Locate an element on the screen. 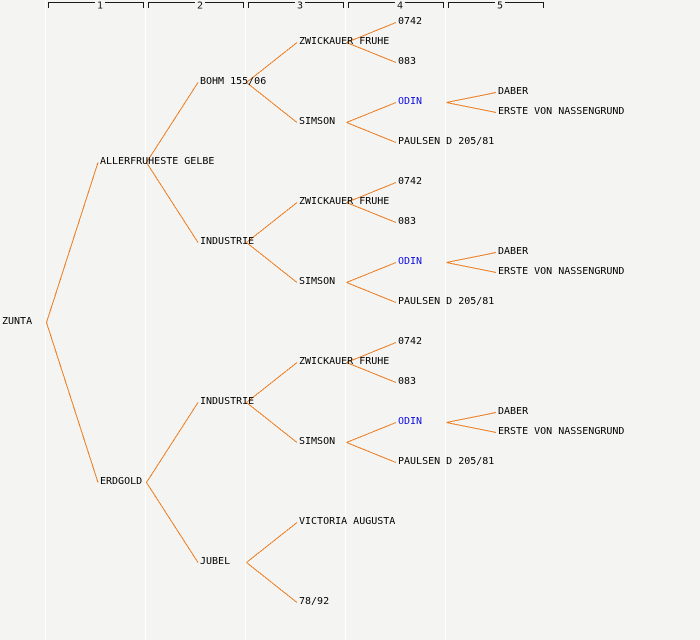 Image resolution: width=700 pixels, height=640 pixels. tree-node-erste3: ERSTE VON NASSENGRUND is located at coordinates (561, 431).